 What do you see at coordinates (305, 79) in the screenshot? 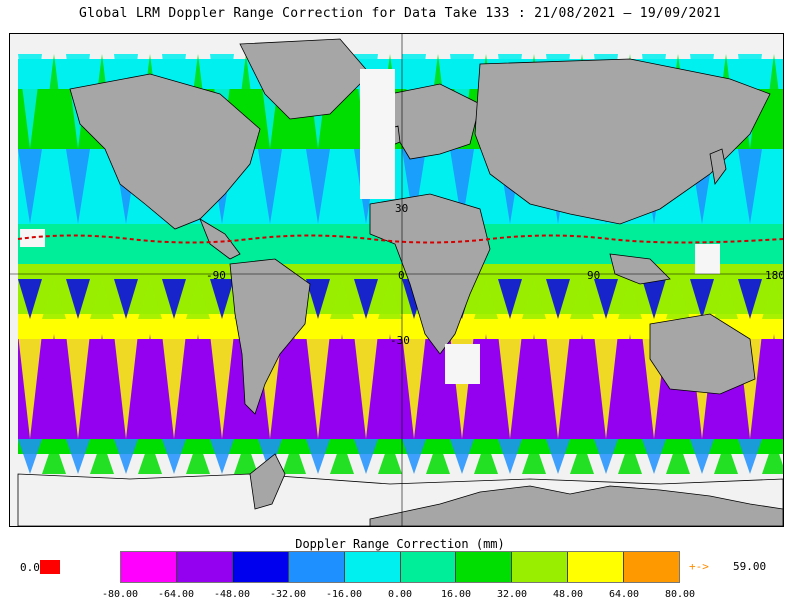
I see `greenland` at bounding box center [305, 79].